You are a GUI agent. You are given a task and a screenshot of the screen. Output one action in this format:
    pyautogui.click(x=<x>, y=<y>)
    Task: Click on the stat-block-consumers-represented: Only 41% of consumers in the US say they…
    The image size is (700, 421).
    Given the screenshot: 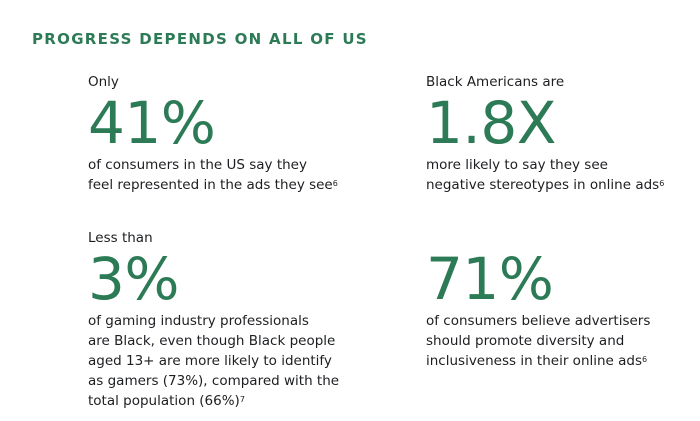 What is the action you would take?
    pyautogui.click(x=218, y=134)
    